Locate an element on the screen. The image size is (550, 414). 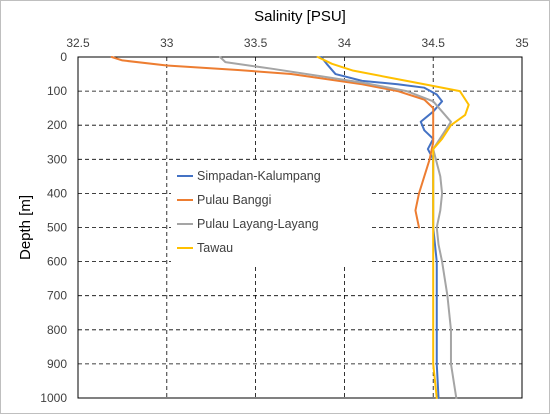
legend-label-1: Pulau Banggi is located at coordinates (234, 200).